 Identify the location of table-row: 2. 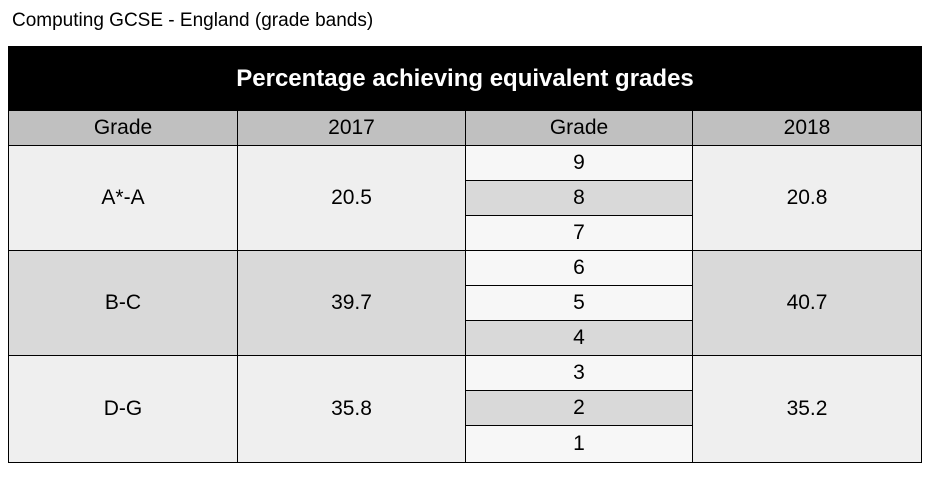
(465, 408).